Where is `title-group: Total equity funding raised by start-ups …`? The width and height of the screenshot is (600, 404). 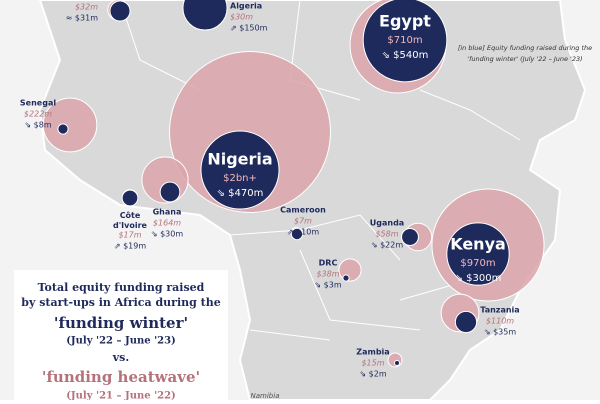
title-group: Total equity funding raised by start-ups … is located at coordinates (120, 341).